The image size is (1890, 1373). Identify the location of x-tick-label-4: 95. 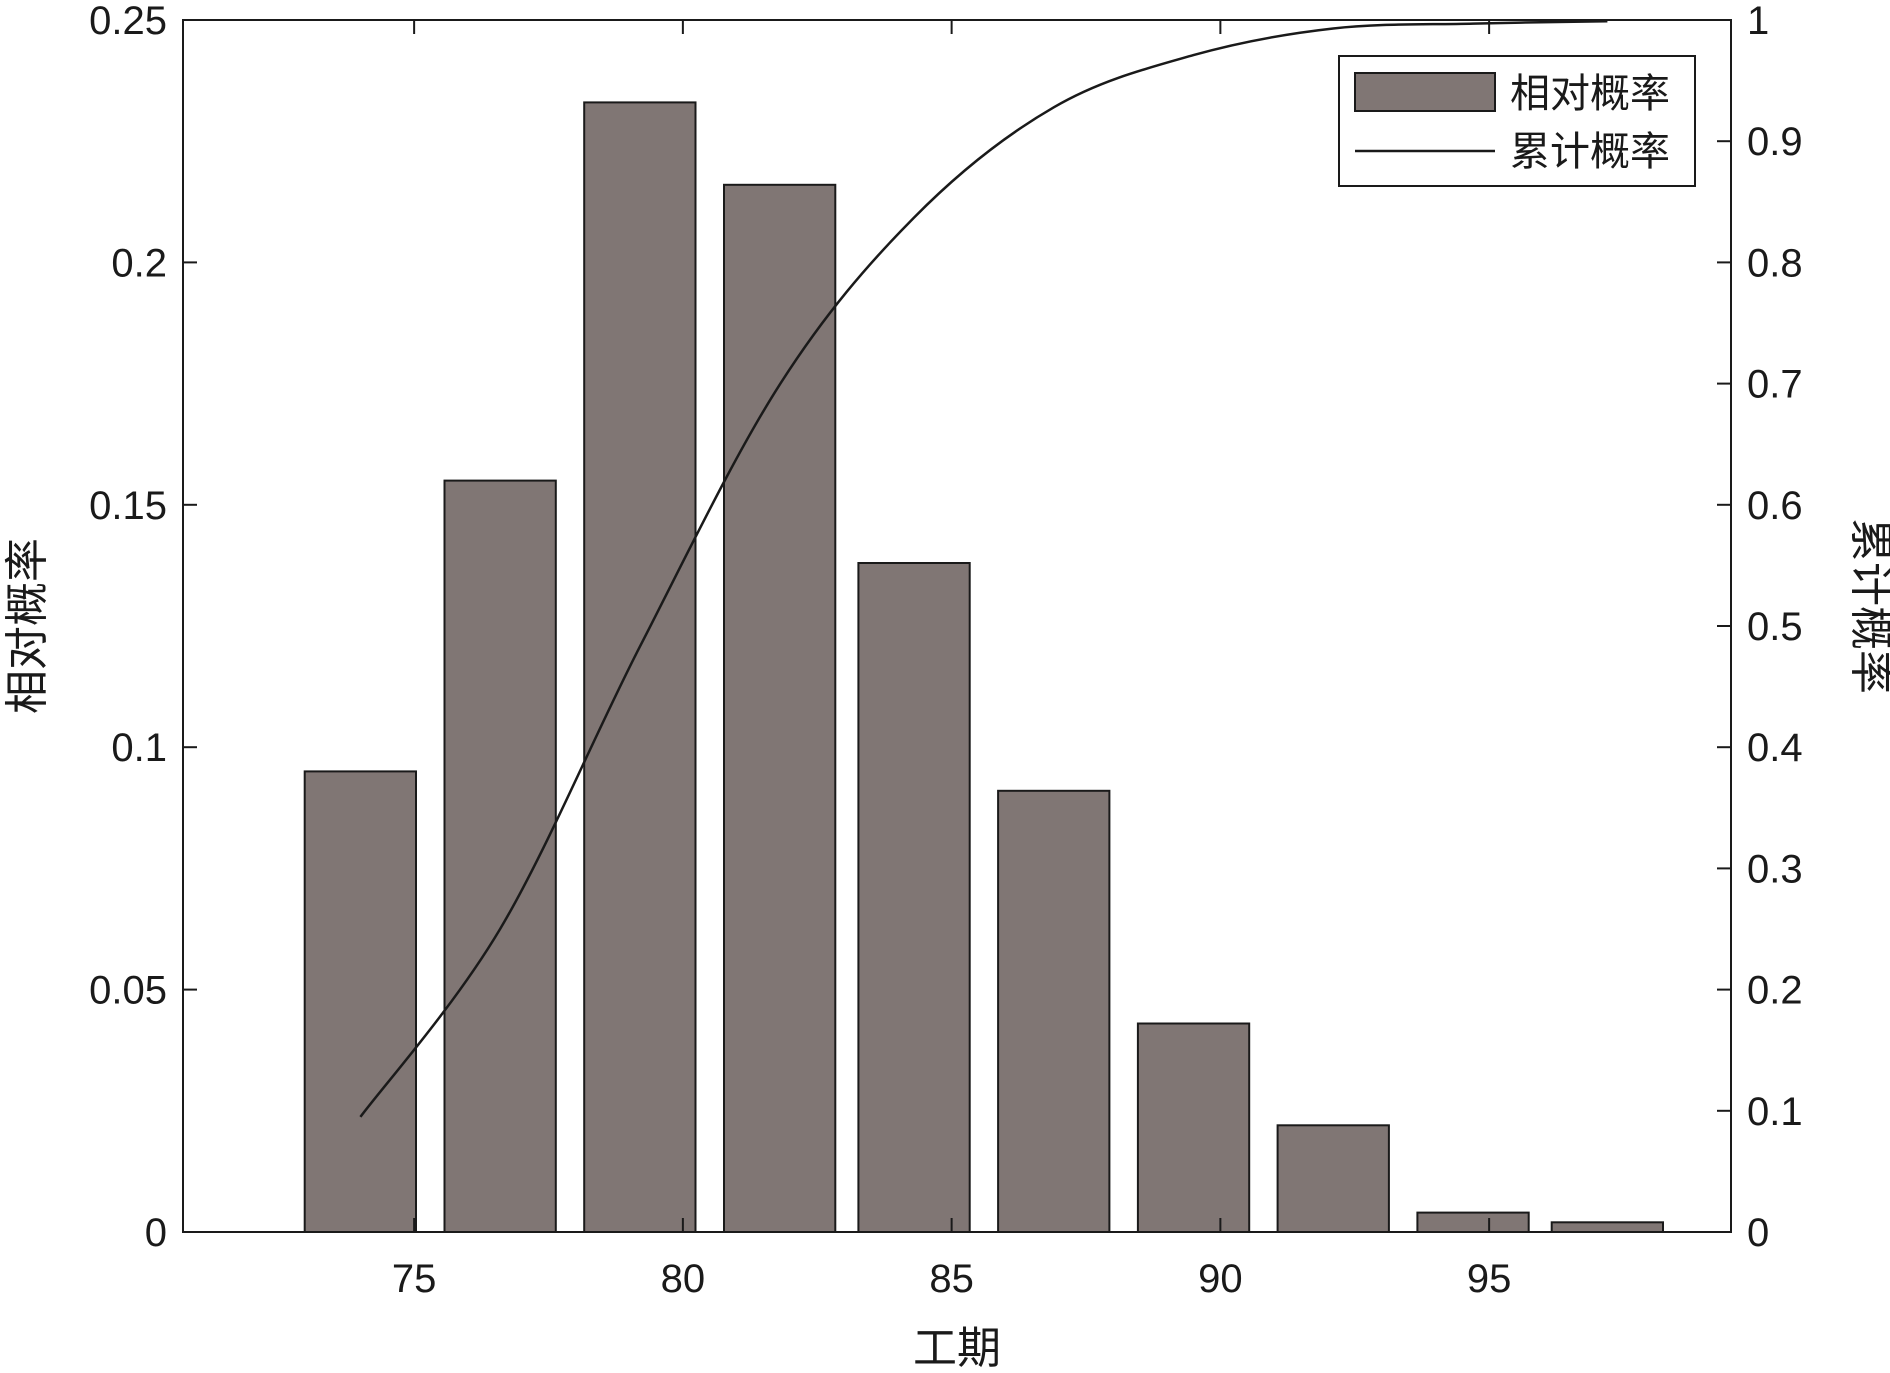
(1489, 1279).